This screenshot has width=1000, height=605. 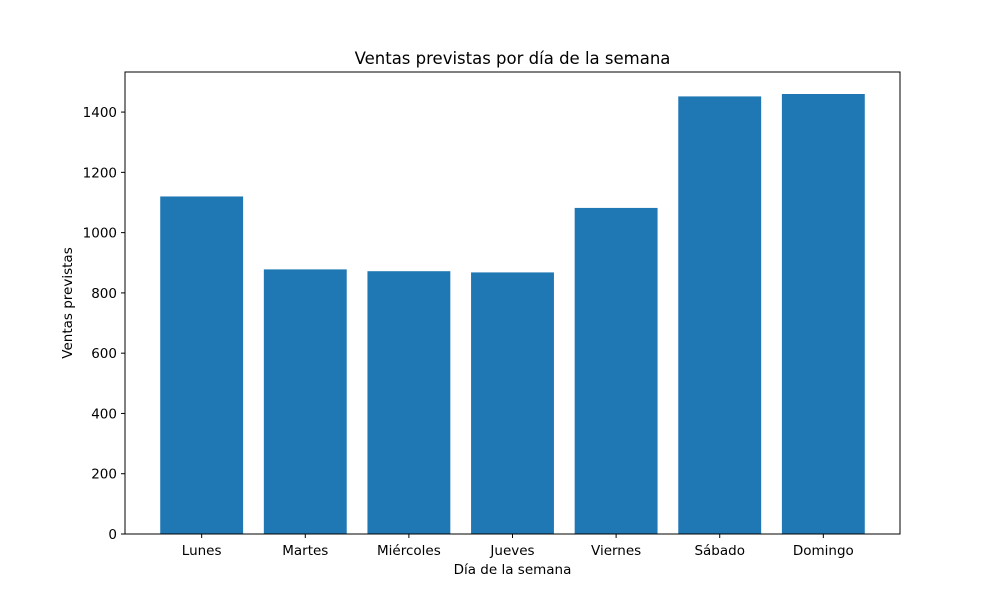 What do you see at coordinates (720, 315) in the screenshot?
I see `bar-sábado` at bounding box center [720, 315].